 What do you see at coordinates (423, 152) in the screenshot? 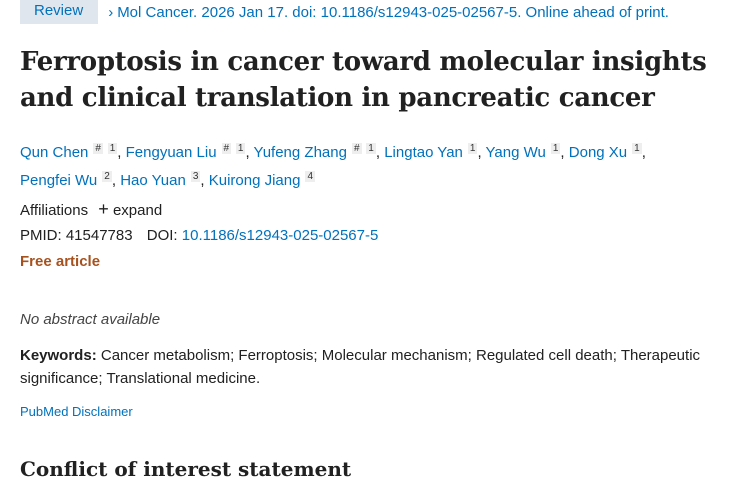
I see `author-link: Lingtao Yan` at bounding box center [423, 152].